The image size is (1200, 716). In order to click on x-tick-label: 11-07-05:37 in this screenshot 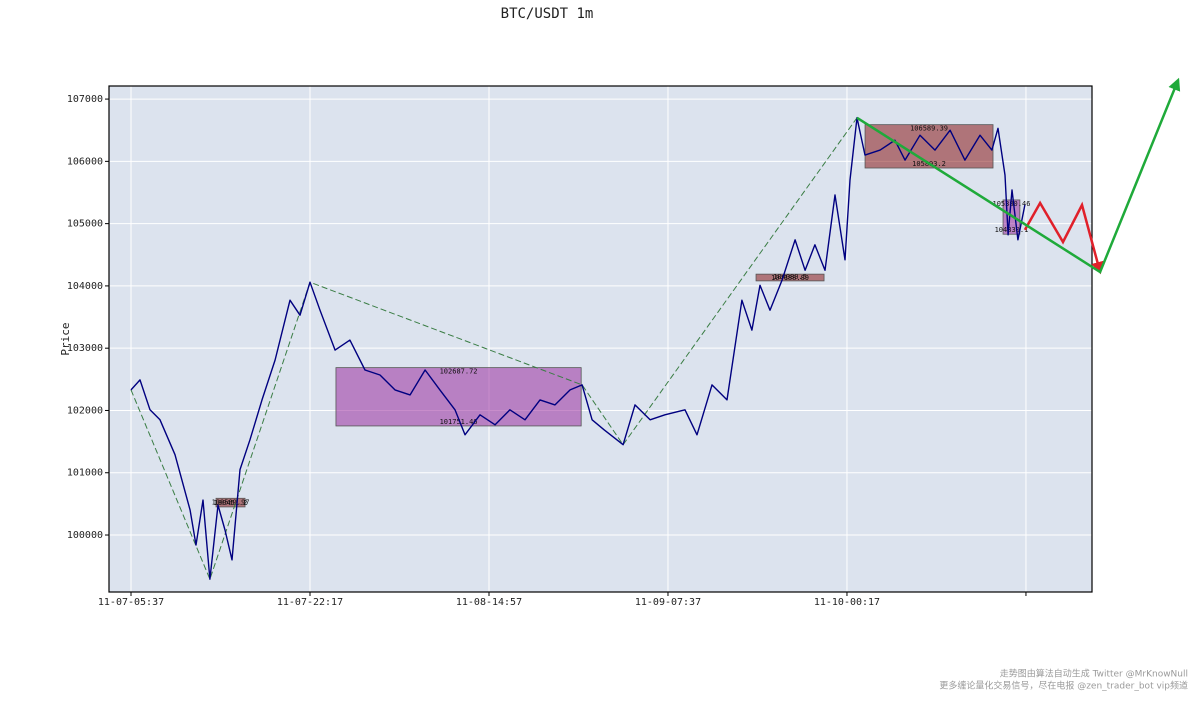, I will do `click(131, 602)`.